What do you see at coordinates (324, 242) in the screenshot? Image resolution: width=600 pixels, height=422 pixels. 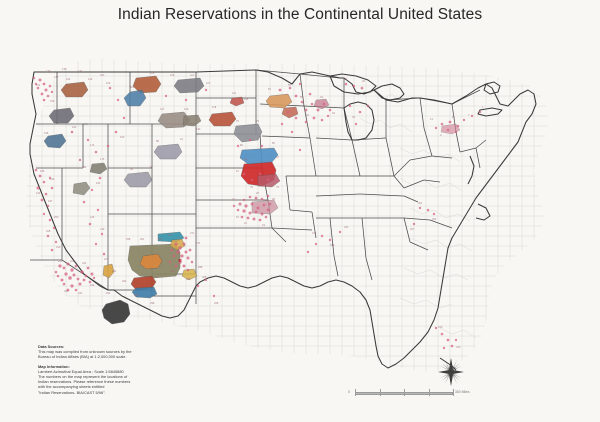 I see `marker-cluster-gulf` at bounding box center [324, 242].